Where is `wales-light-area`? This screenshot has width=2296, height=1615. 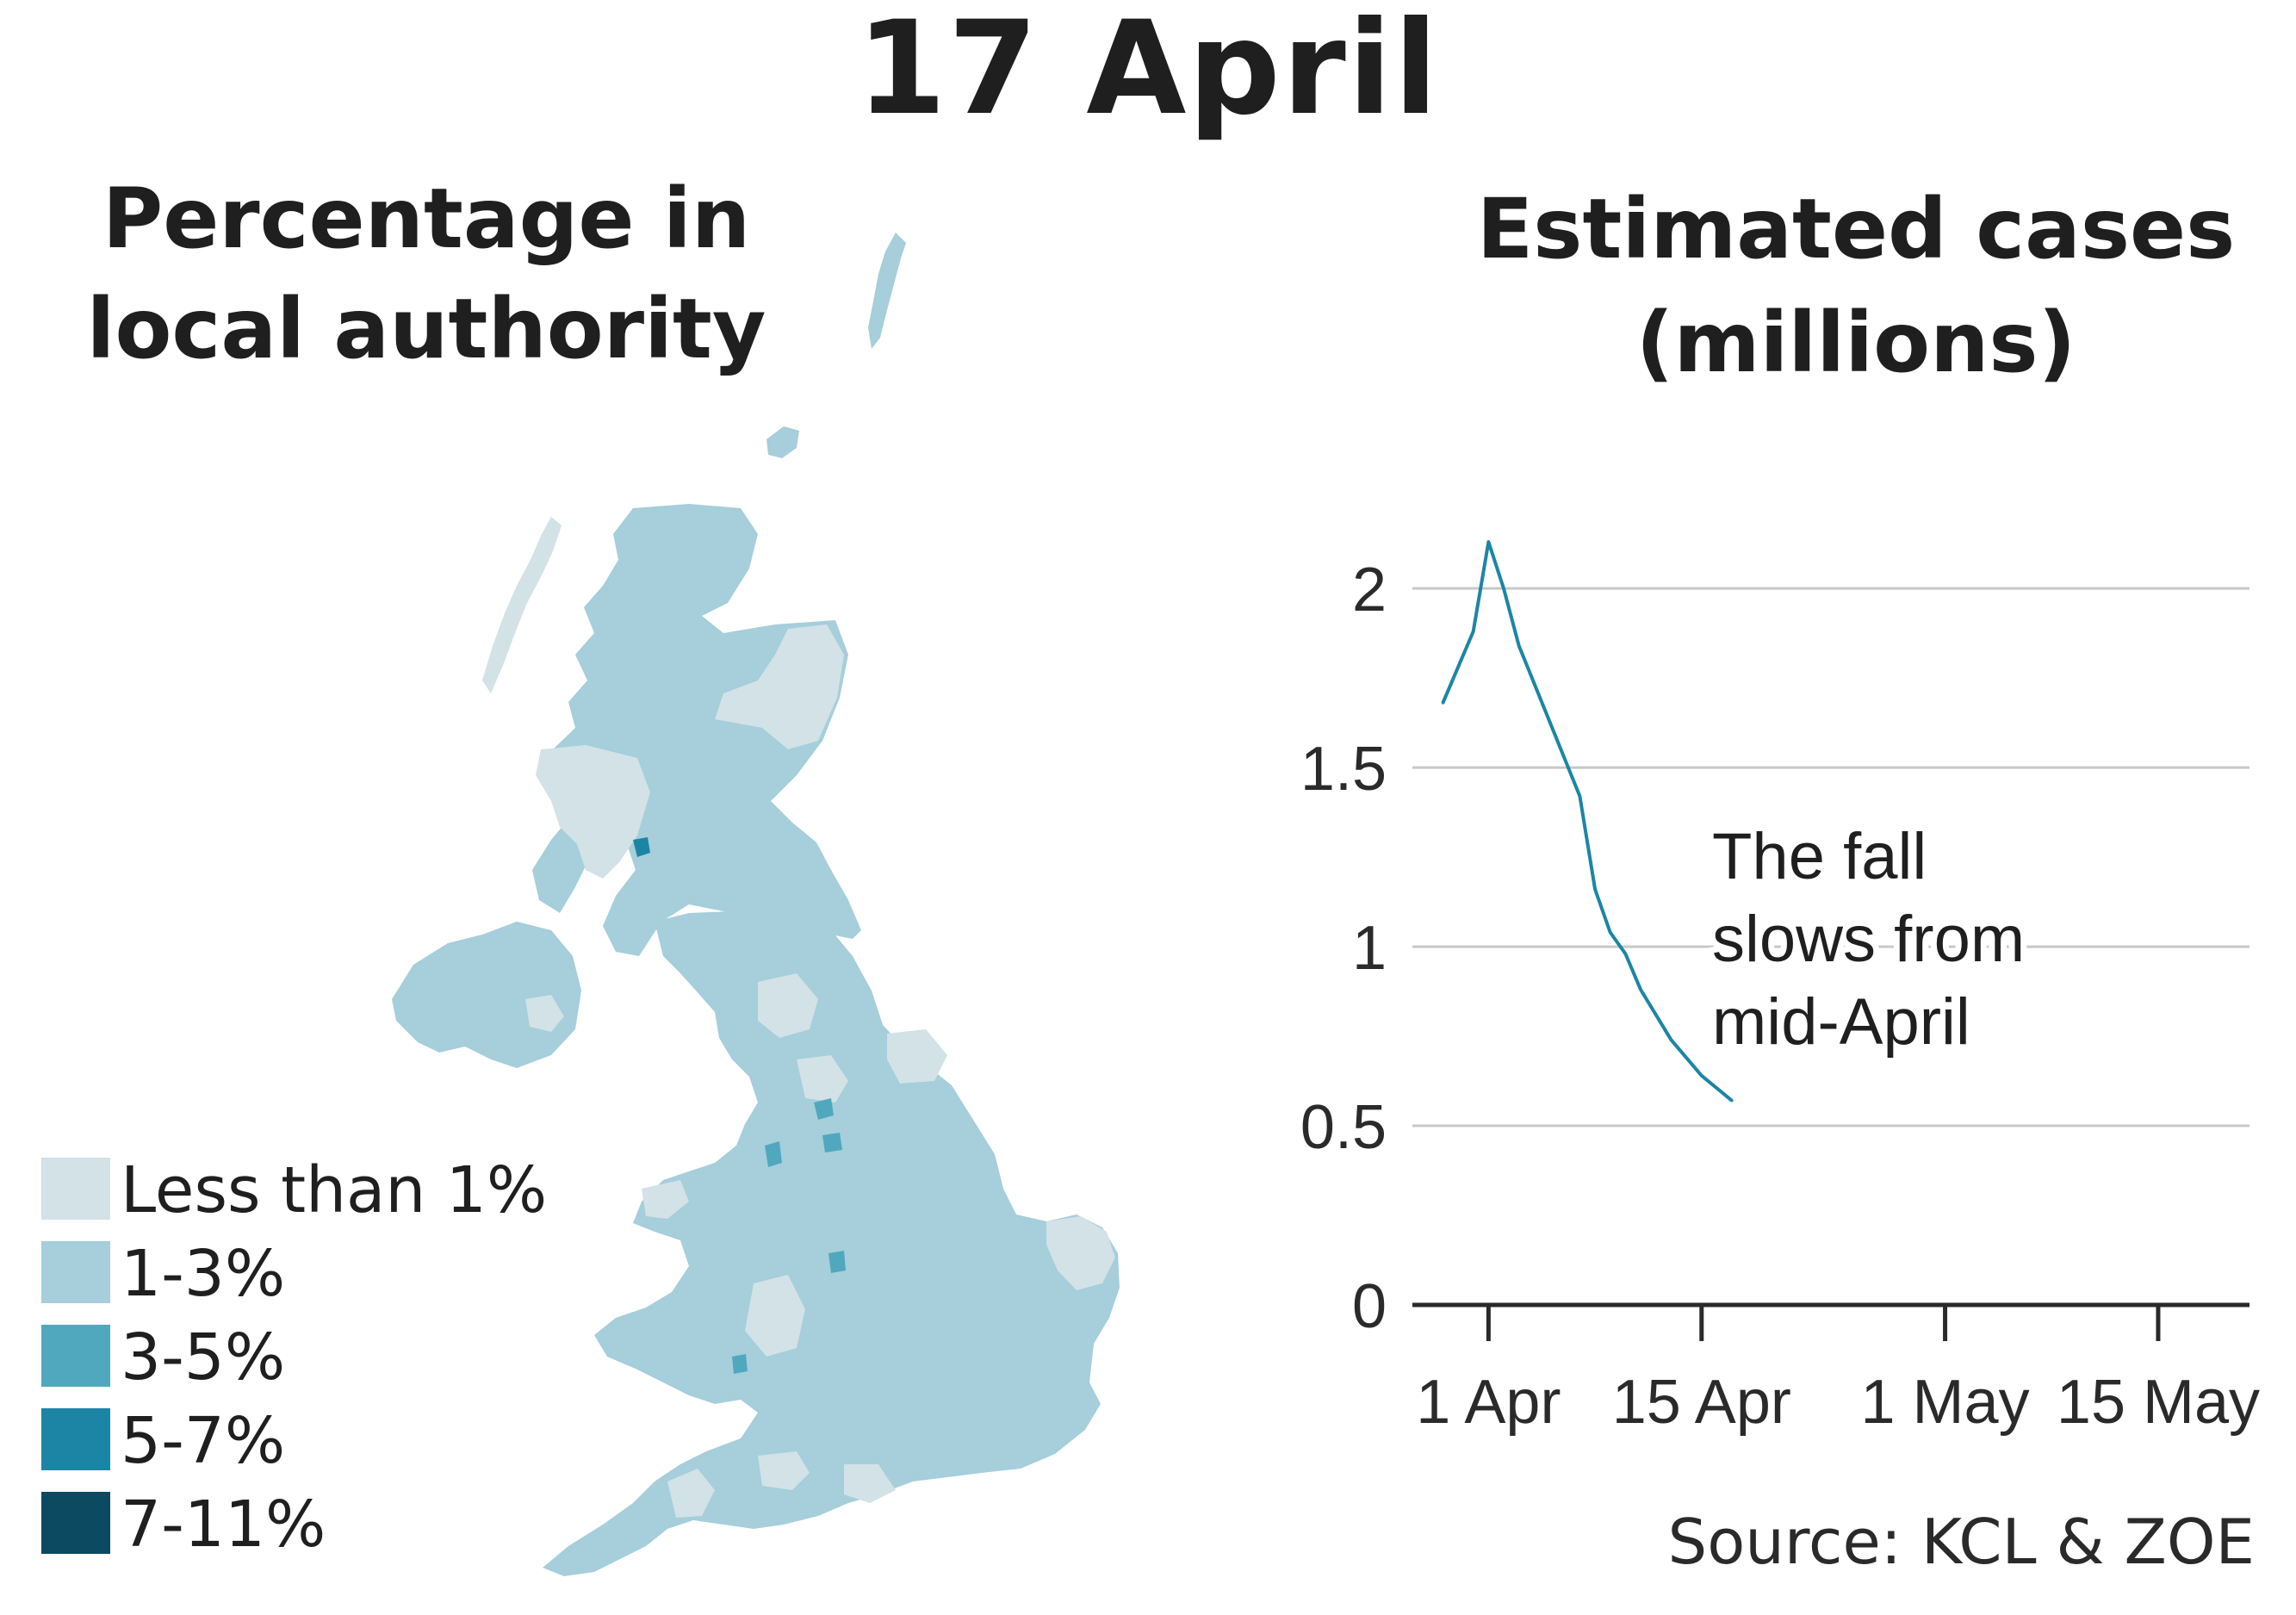 wales-light-area is located at coordinates (665, 1199).